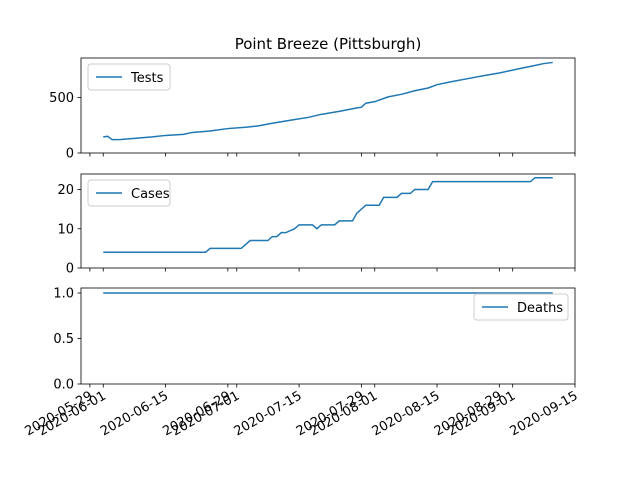 The width and height of the screenshot is (640, 480). What do you see at coordinates (65, 229) in the screenshot?
I see `y-tick-label: 10` at bounding box center [65, 229].